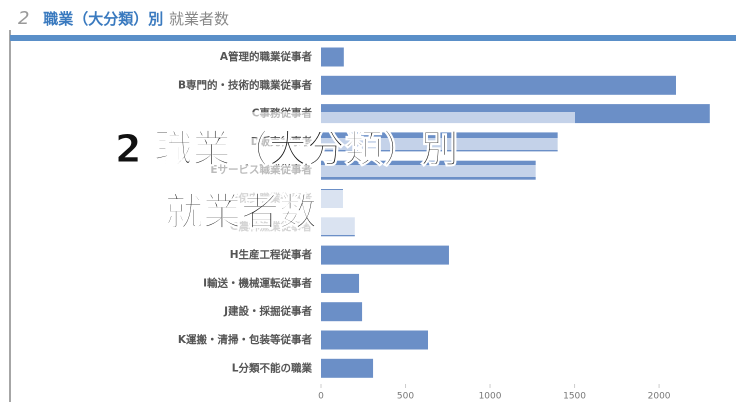  What do you see at coordinates (271, 254) in the screenshot?
I see `y-tick-label: H生産工程従事者` at bounding box center [271, 254].